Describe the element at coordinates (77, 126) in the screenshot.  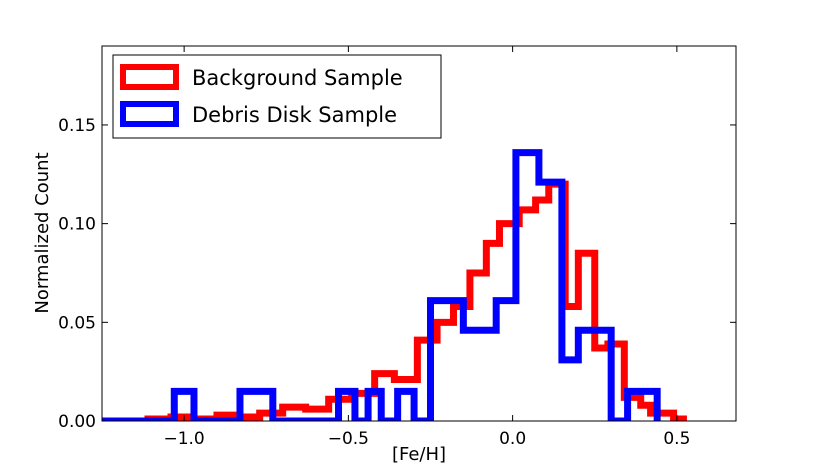
I see `y-tick-label: 0.15` at that location.